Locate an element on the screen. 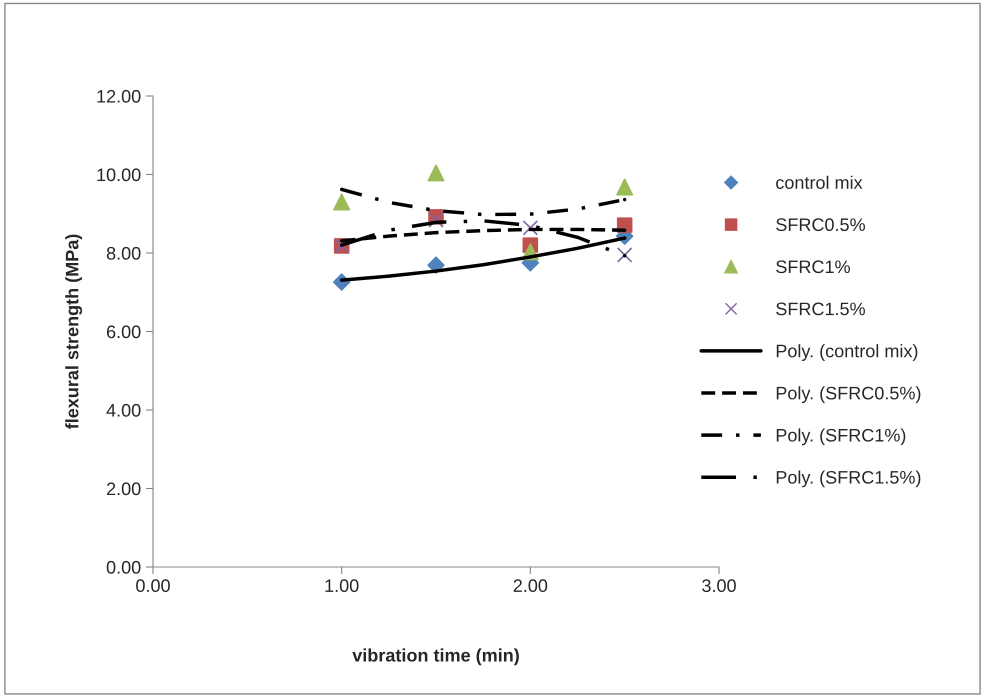 This screenshot has height=696, width=985. y-tick-label: 2.00 is located at coordinates (123, 489).